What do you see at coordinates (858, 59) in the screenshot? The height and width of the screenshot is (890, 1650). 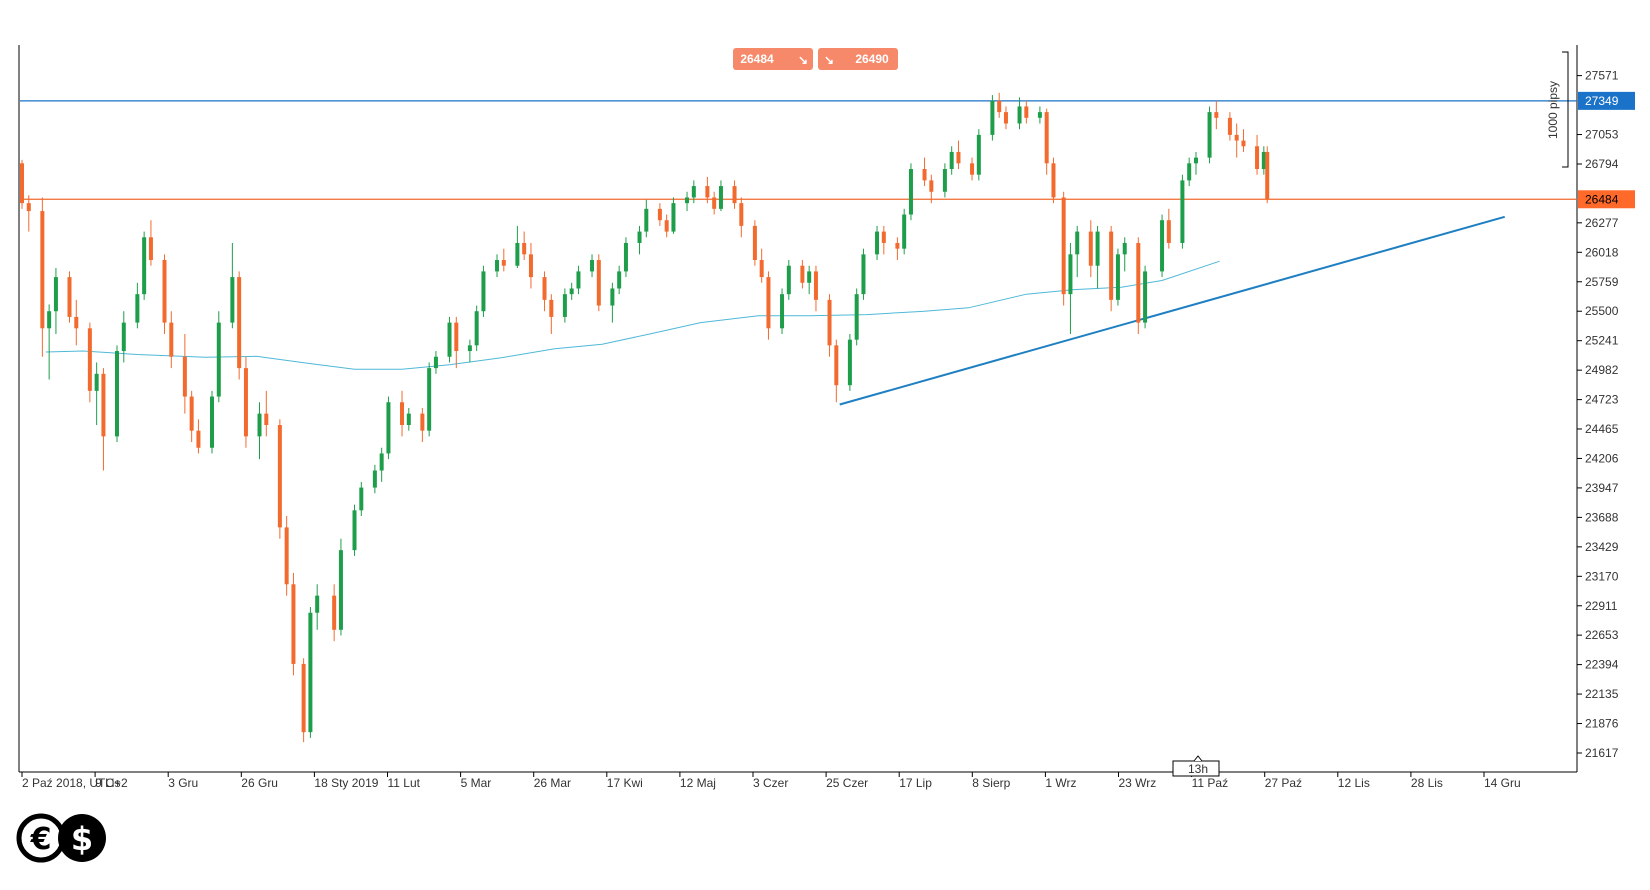 I see `buy-price-badge: ↘ 26490` at bounding box center [858, 59].